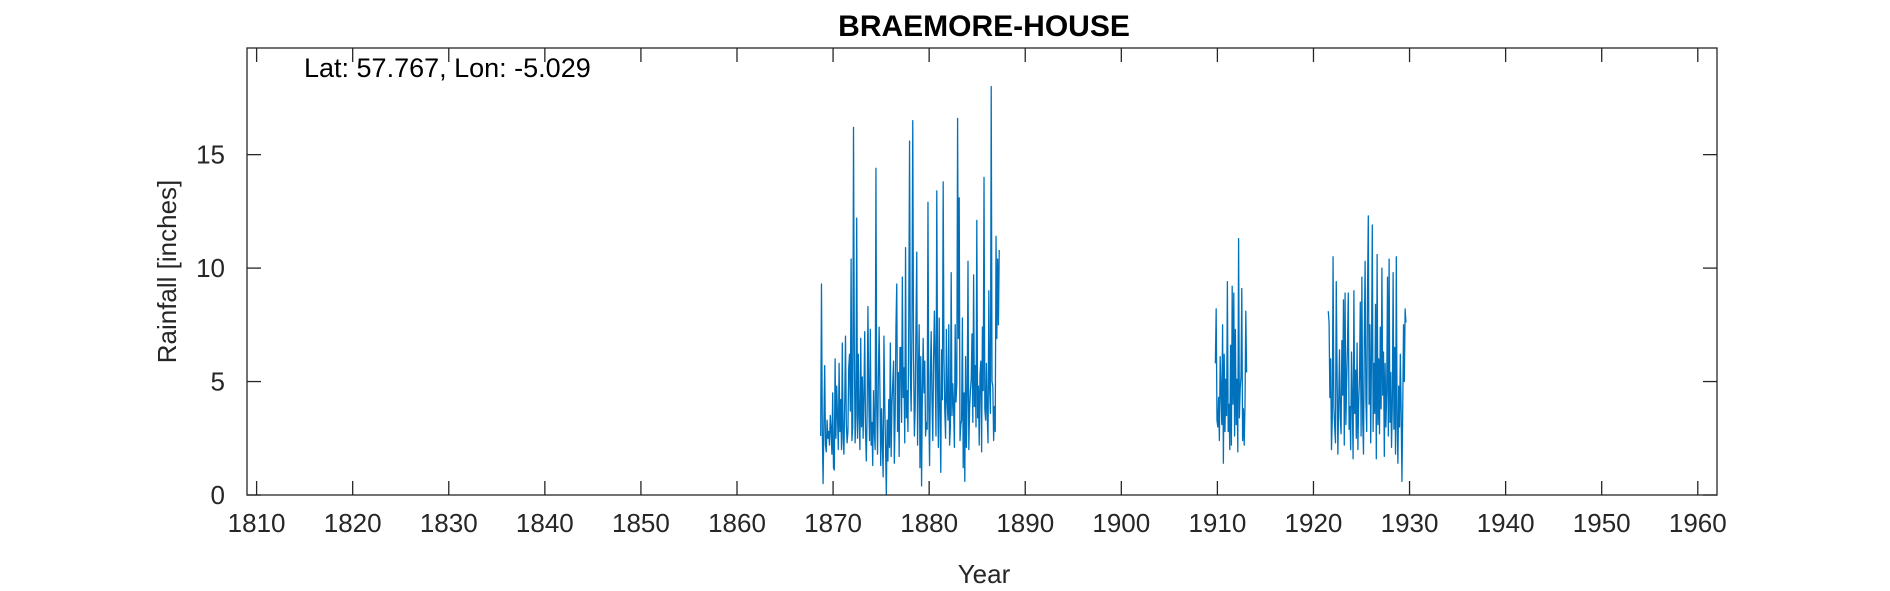  Describe the element at coordinates (167, 272) in the screenshot. I see `y-axis-label: Rainfall [inches]` at that location.